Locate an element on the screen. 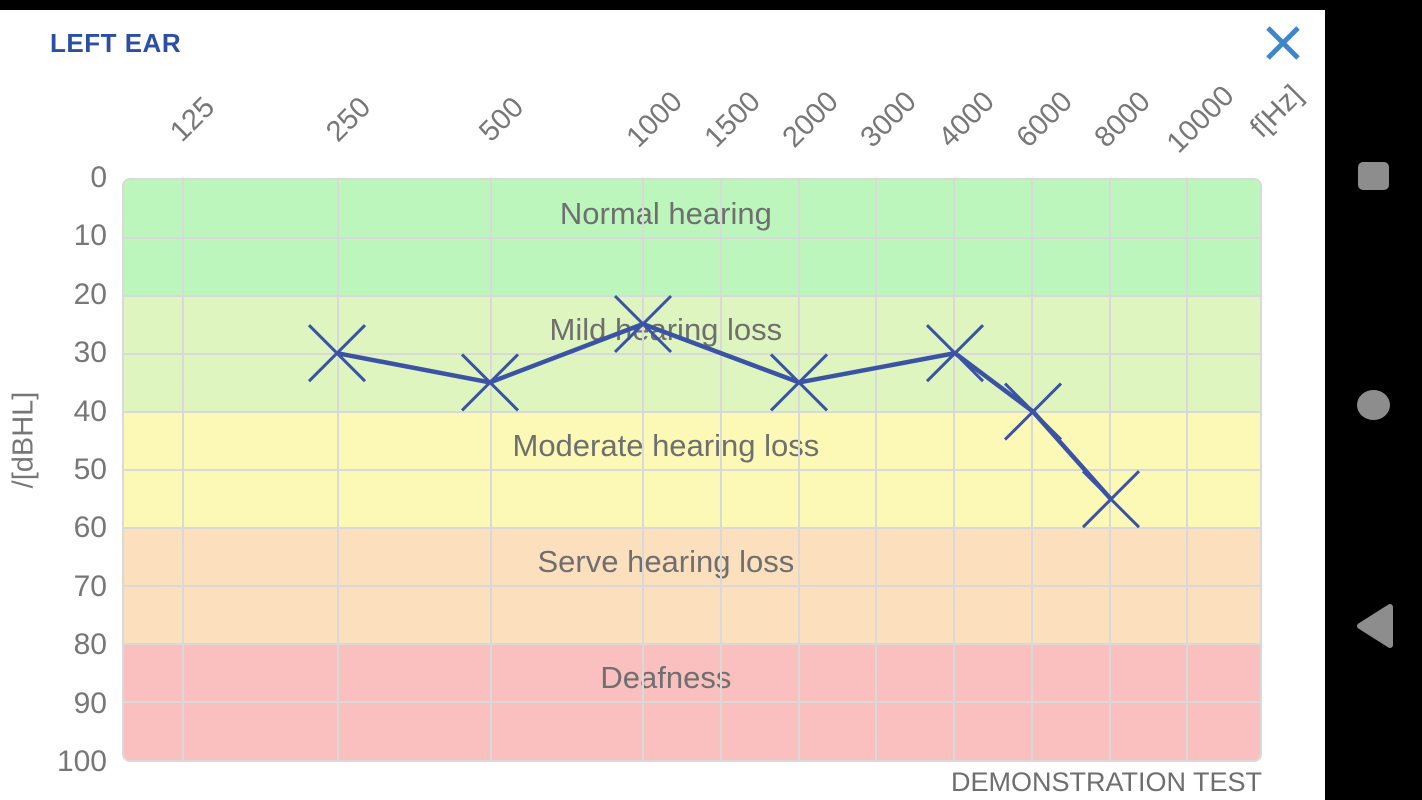 The height and width of the screenshot is (800, 1422). recents-button is located at coordinates (1373, 176).